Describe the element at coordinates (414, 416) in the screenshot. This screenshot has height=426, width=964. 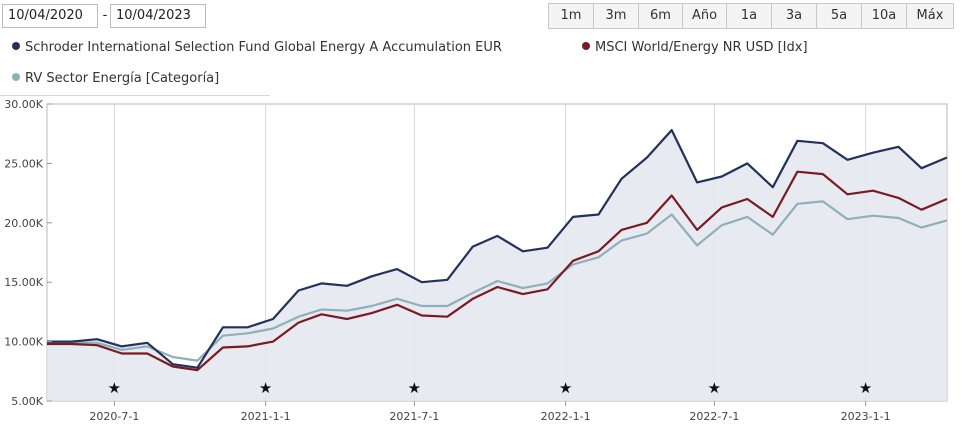
I see `x-tick-label: 2021-7-1` at that location.